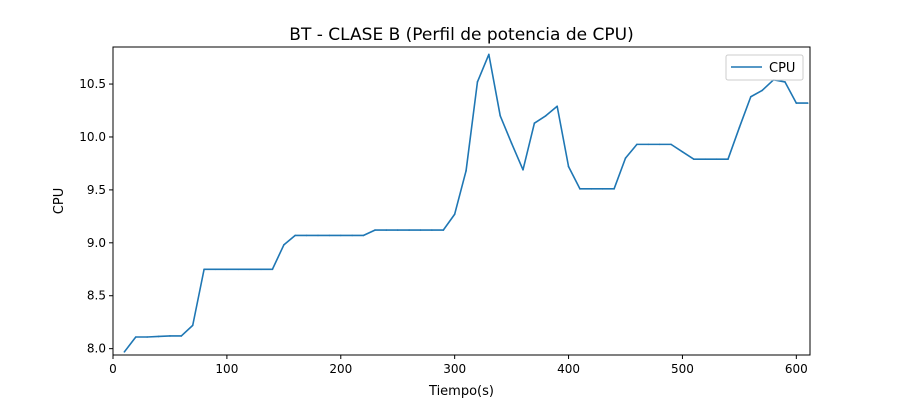  Describe the element at coordinates (113, 369) in the screenshot. I see `x-tick-label: 0` at that location.